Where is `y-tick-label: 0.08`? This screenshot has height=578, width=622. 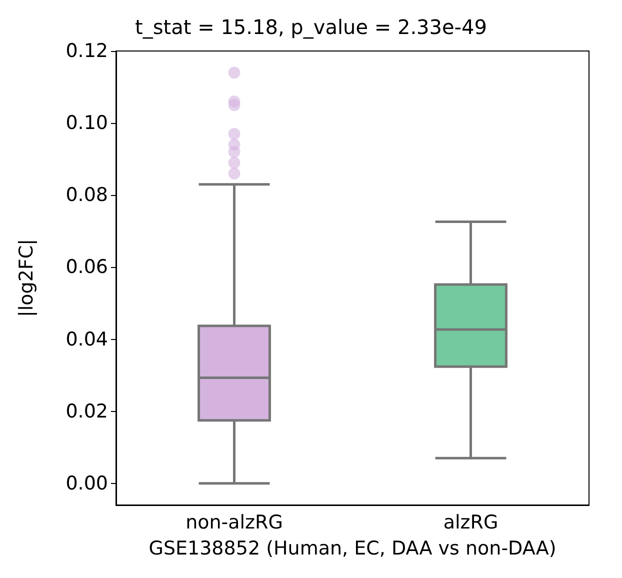
y-tick-label: 0.08 is located at coordinates (87, 195).